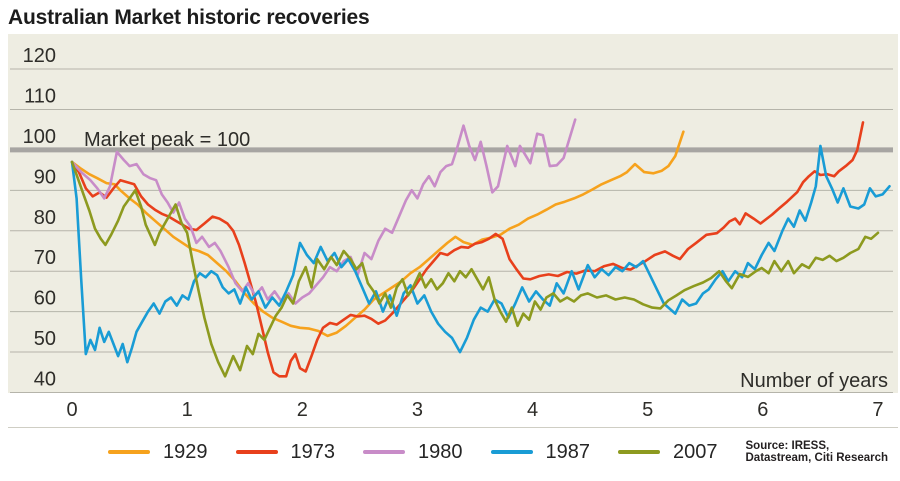  Describe the element at coordinates (45, 218) in the screenshot. I see `y-tick-label-80: 80` at that location.